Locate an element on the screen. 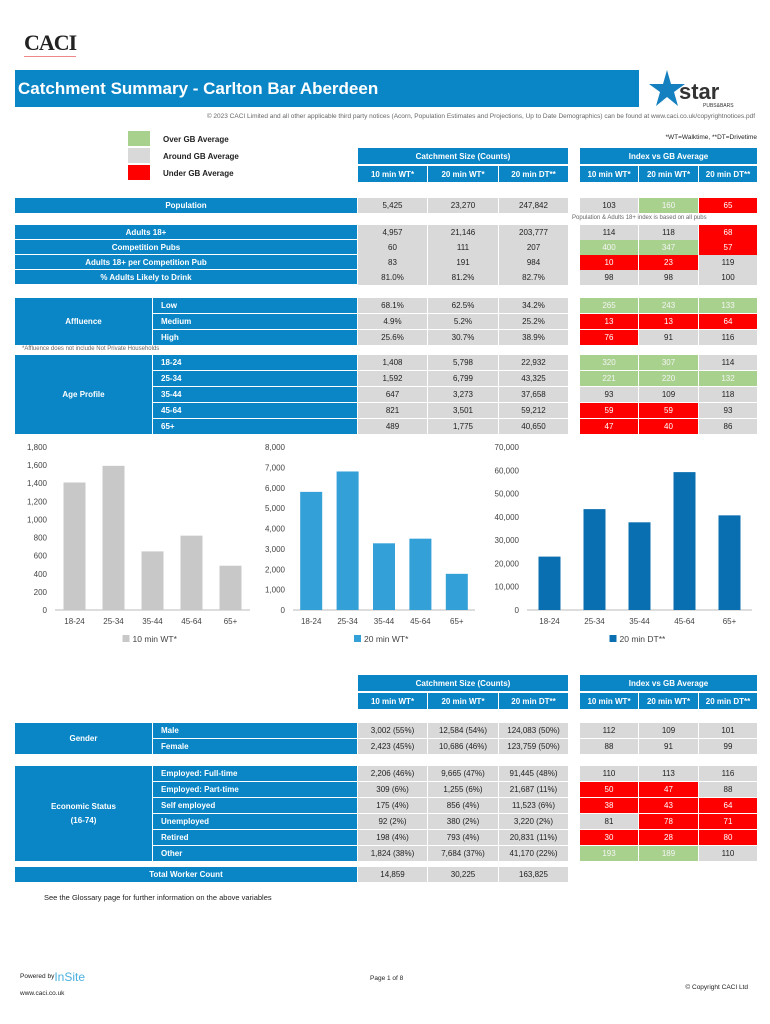 This screenshot has width=770, height=1024. x-tick-label: 65+ is located at coordinates (457, 621).